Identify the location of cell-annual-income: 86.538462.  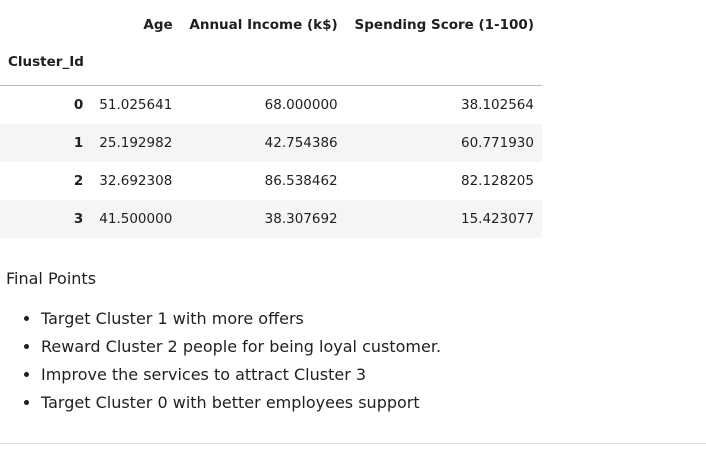
(301, 181).